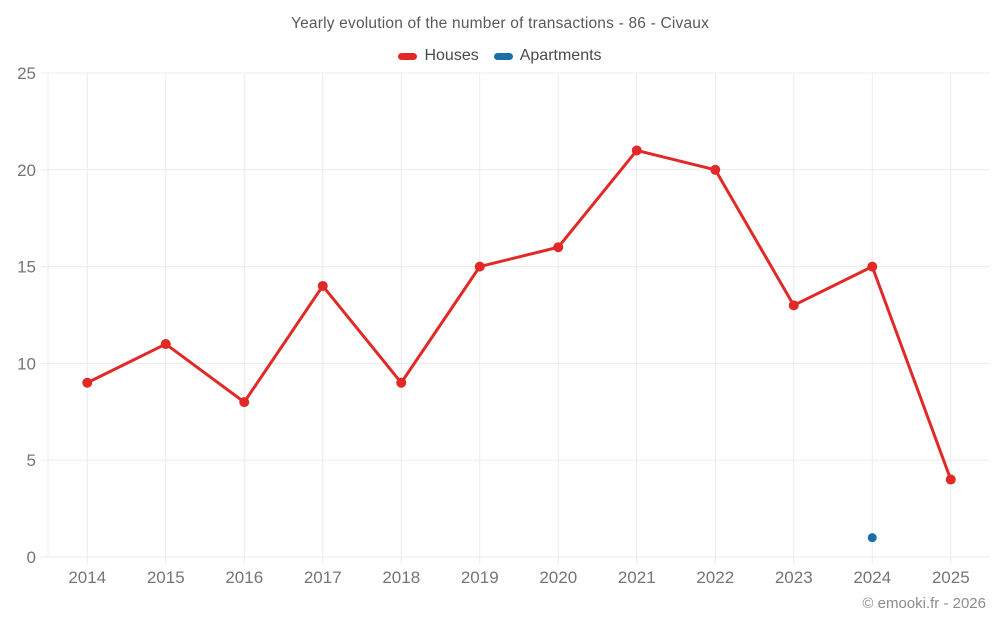 This screenshot has height=625, width=1000. What do you see at coordinates (87, 577) in the screenshot?
I see `x-axis-tick-label: 2014` at bounding box center [87, 577].